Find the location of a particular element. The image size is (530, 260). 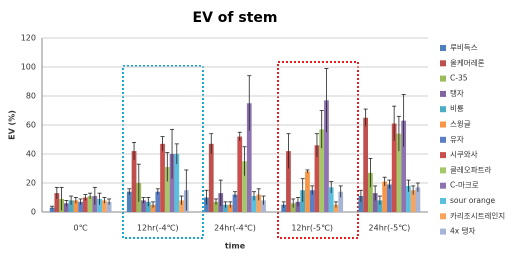

legend-label: sour orange is located at coordinates (472, 200).